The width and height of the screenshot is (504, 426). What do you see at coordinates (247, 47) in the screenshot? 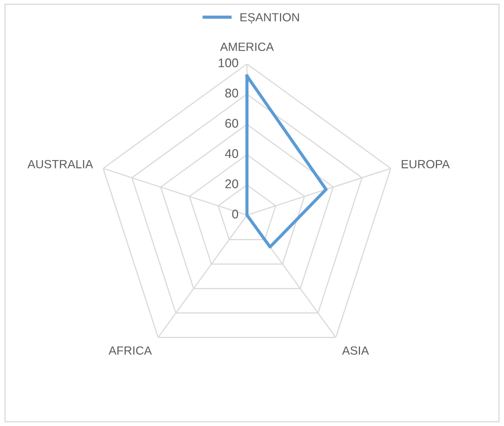
I see `spoke-label: AMERICA` at bounding box center [247, 47].